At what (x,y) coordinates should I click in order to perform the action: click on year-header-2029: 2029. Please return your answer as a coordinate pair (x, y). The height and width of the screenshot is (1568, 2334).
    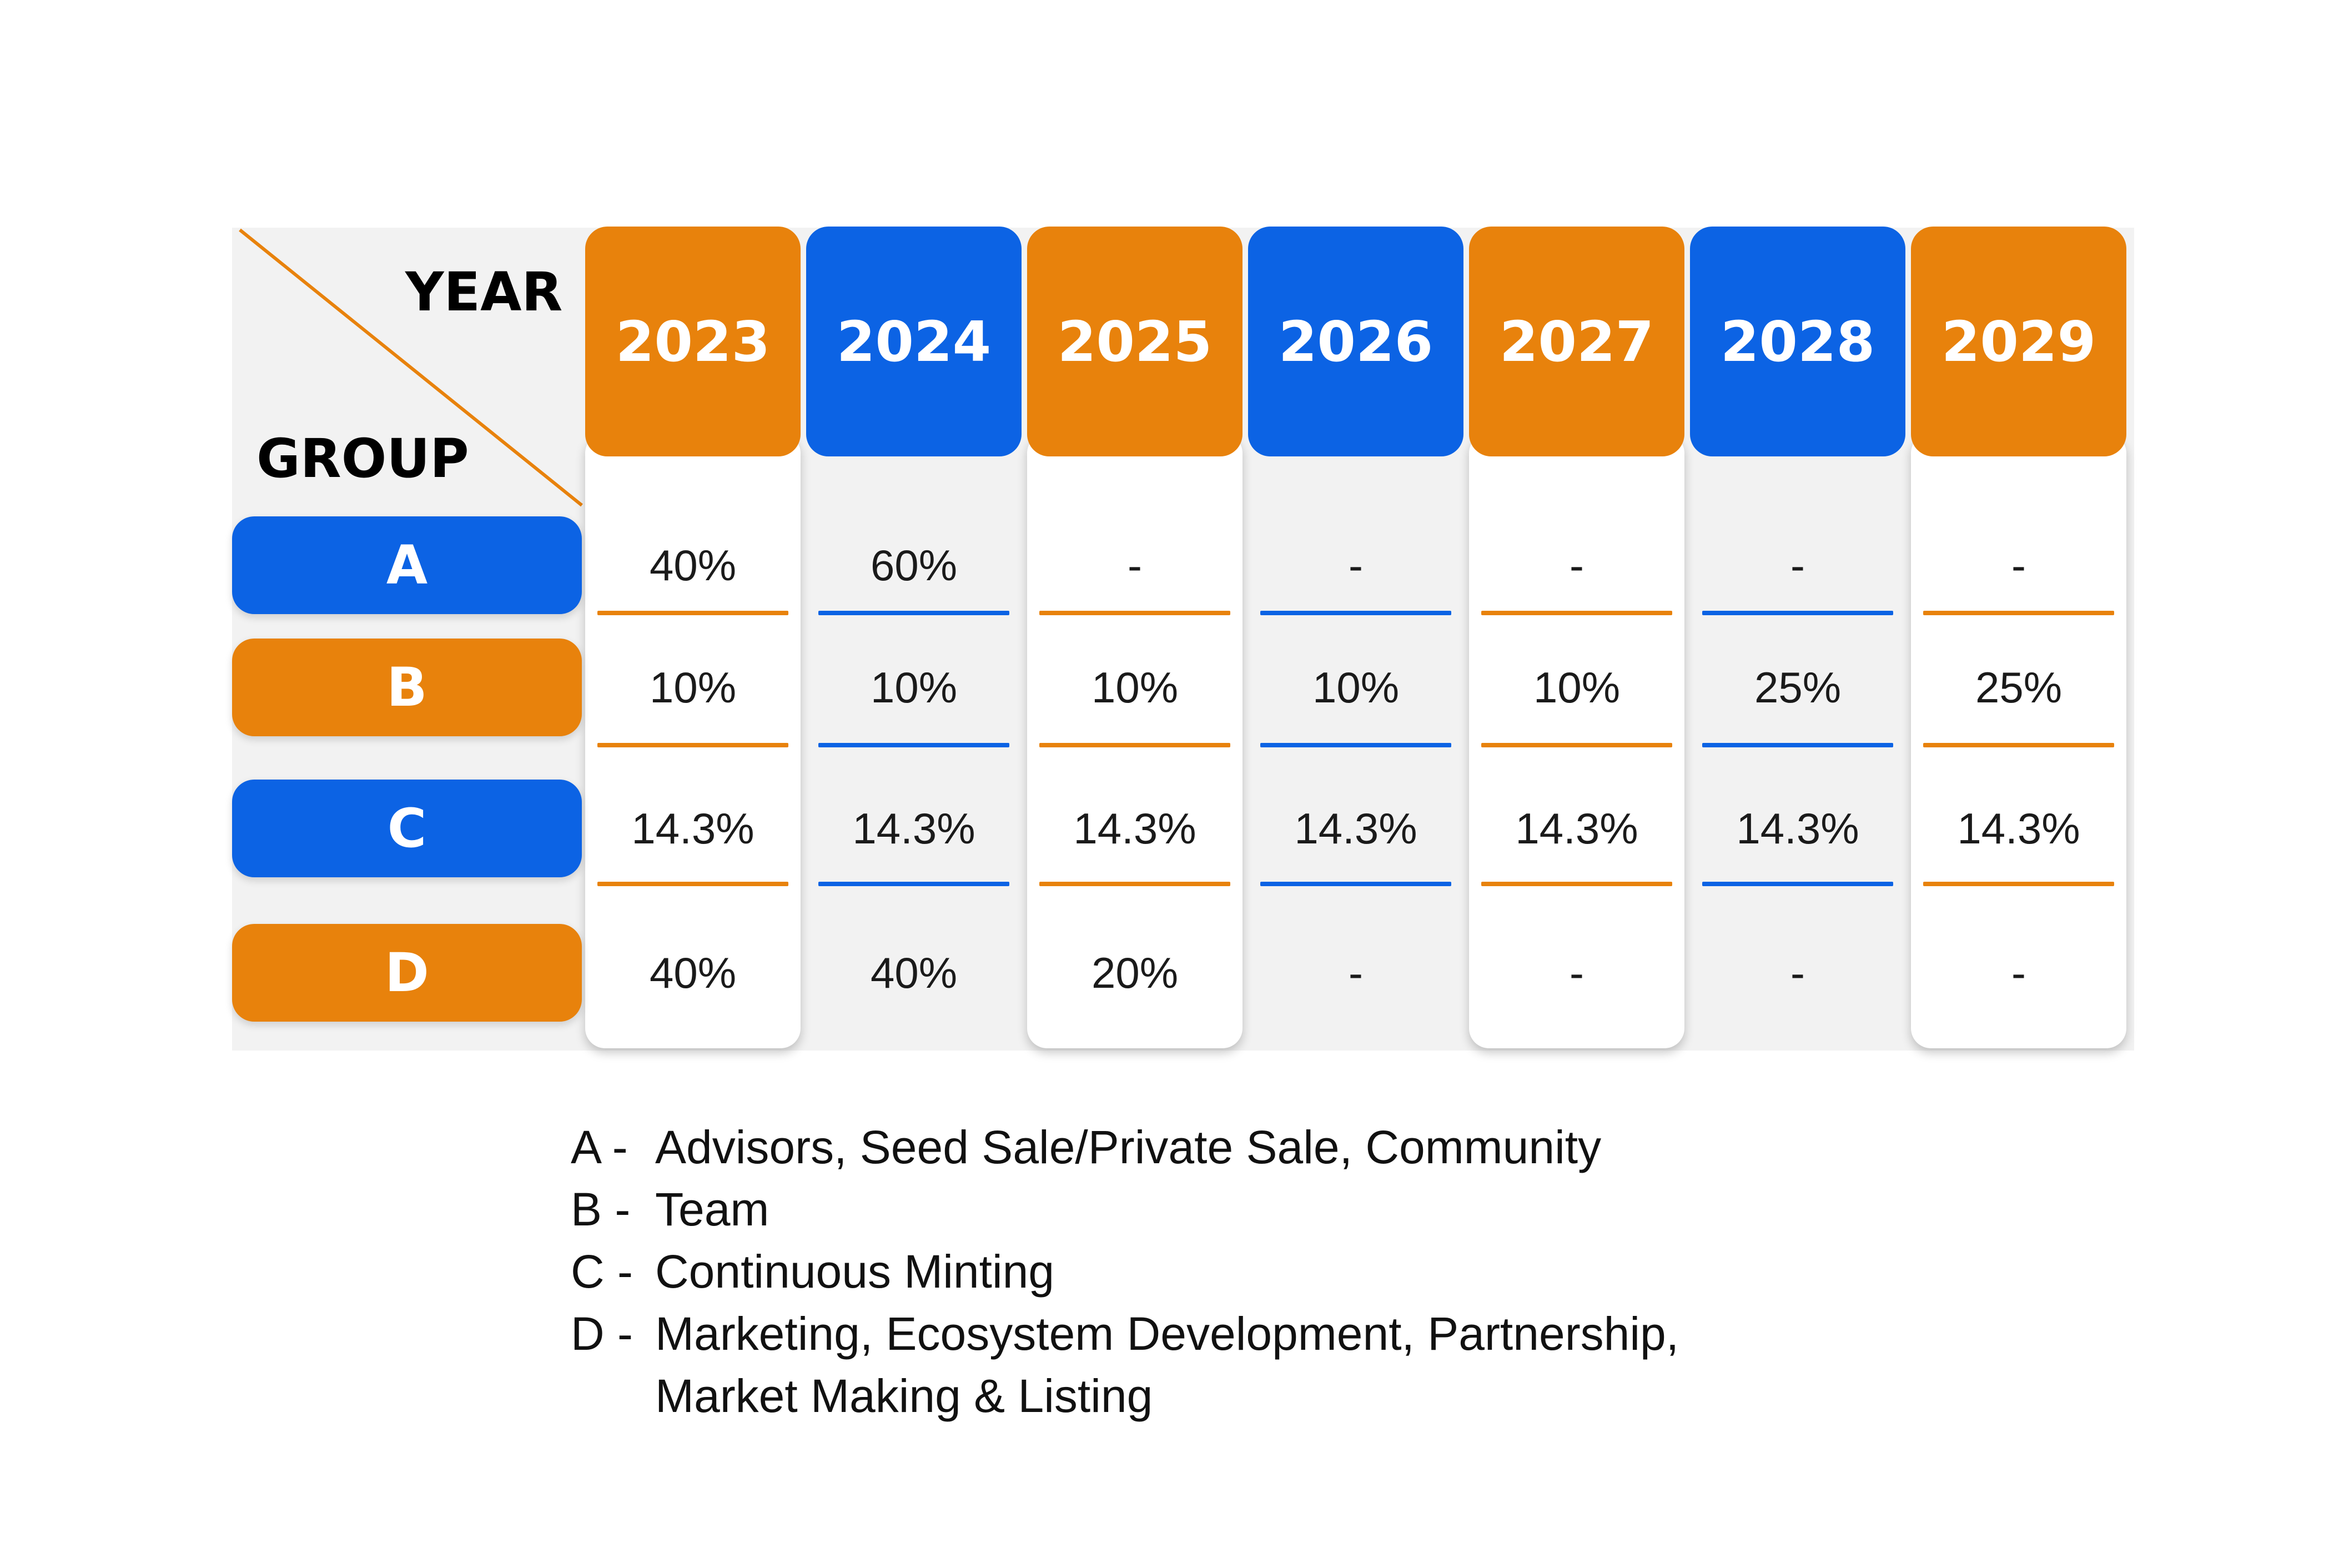
    Looking at the image, I should click on (2019, 341).